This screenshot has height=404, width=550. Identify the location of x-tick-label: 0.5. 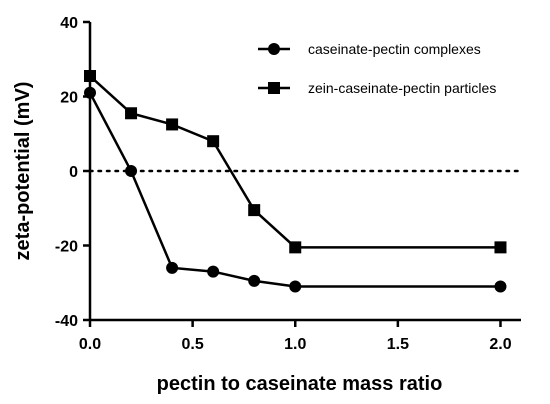
(192, 344).